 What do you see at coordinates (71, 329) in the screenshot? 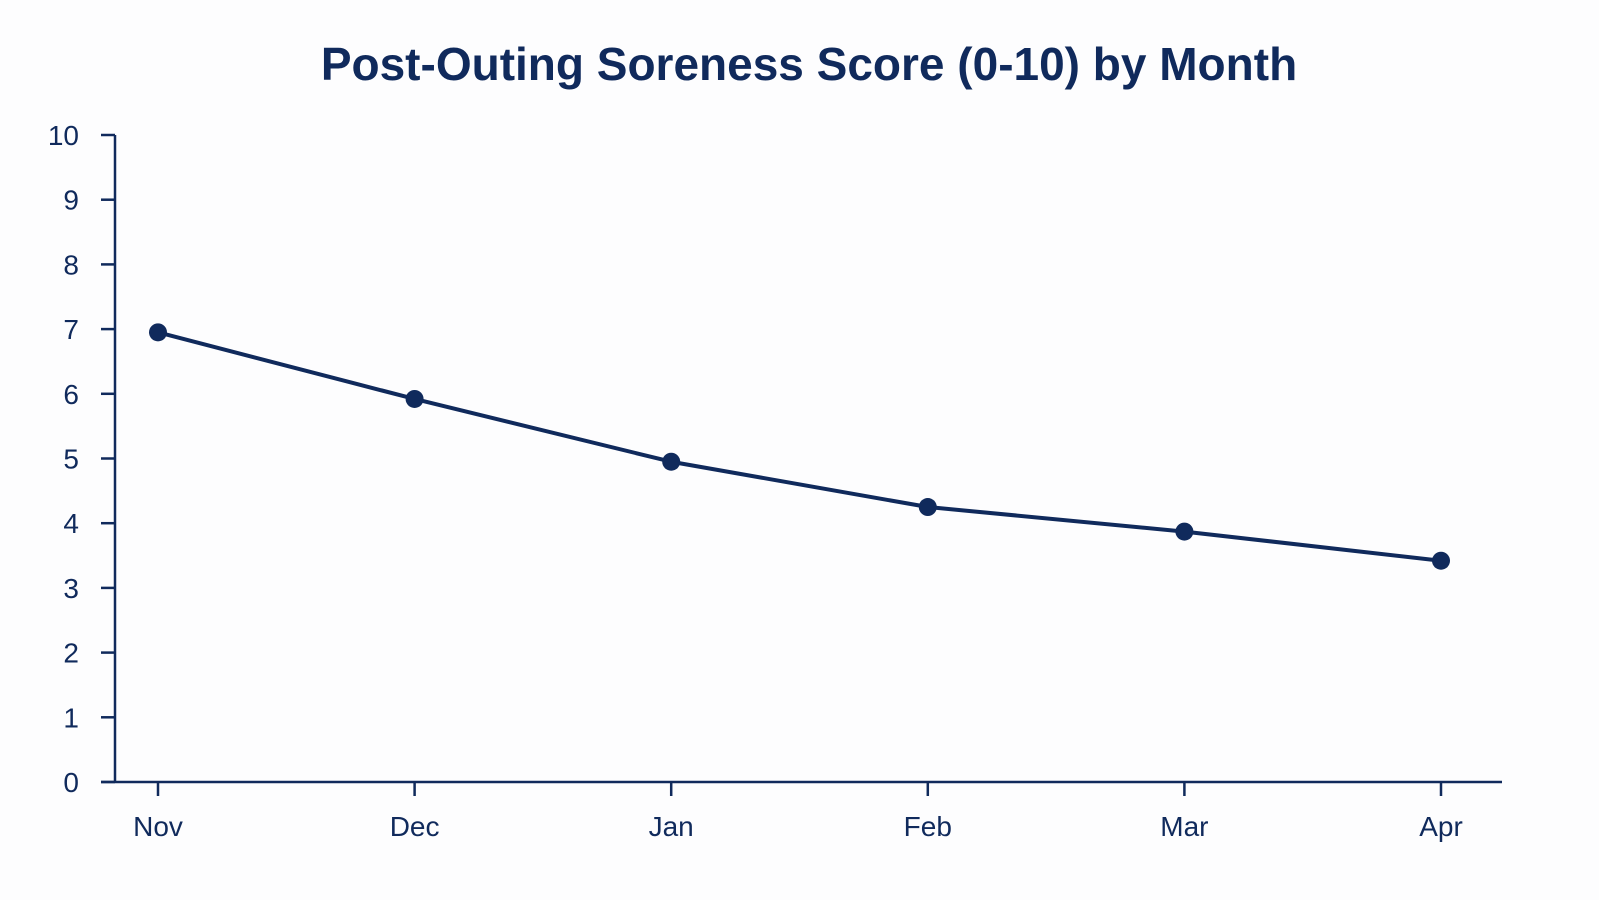
I see `y-tick-label: 7` at bounding box center [71, 329].